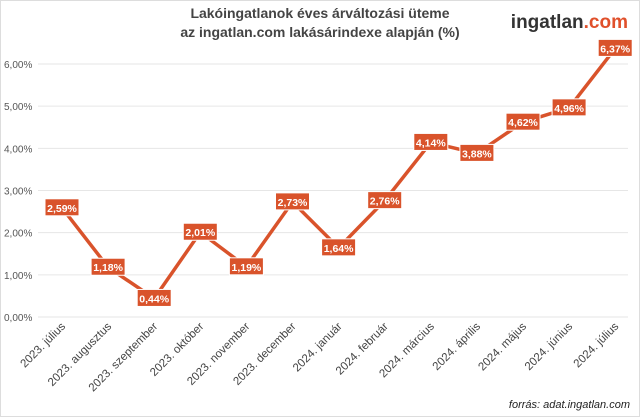 The width and height of the screenshot is (640, 417). I want to click on x-tick-label: 2024. május, so click(502, 346).